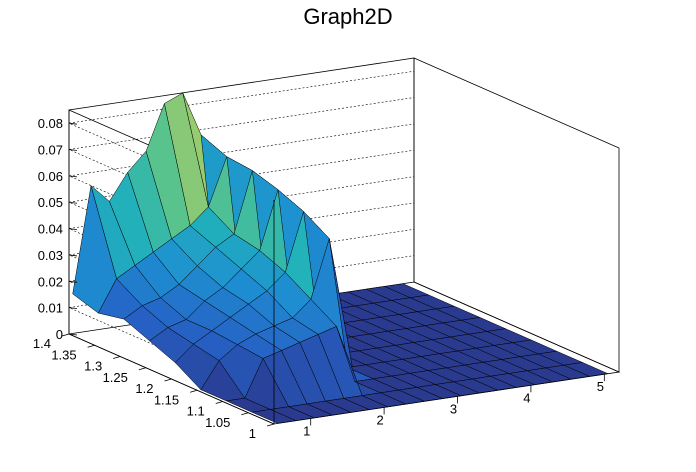 Image resolution: width=696 pixels, height=472 pixels. I want to click on y-tick-label: 1, so click(252, 433).